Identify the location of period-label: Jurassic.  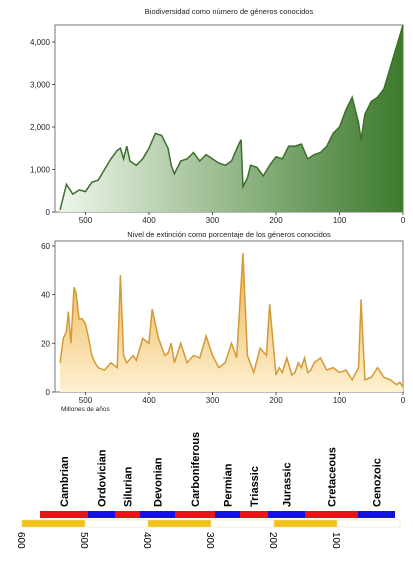
(288, 484).